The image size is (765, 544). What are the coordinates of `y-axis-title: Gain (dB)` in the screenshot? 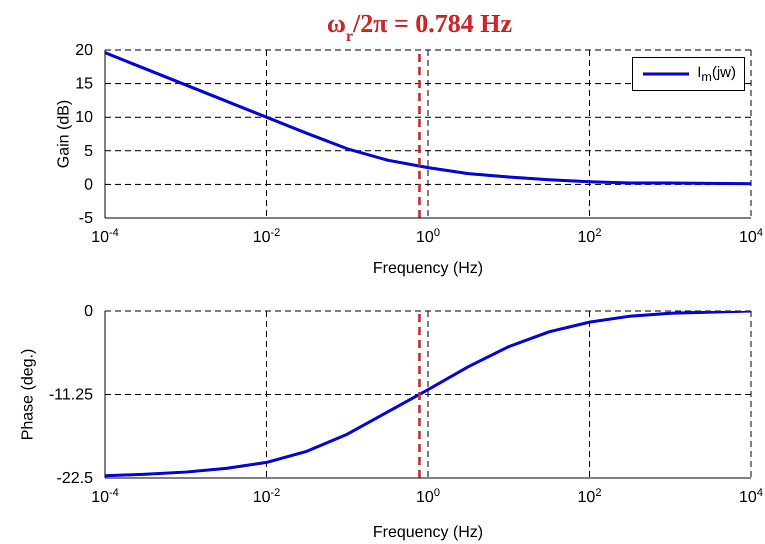 It's located at (64, 134).